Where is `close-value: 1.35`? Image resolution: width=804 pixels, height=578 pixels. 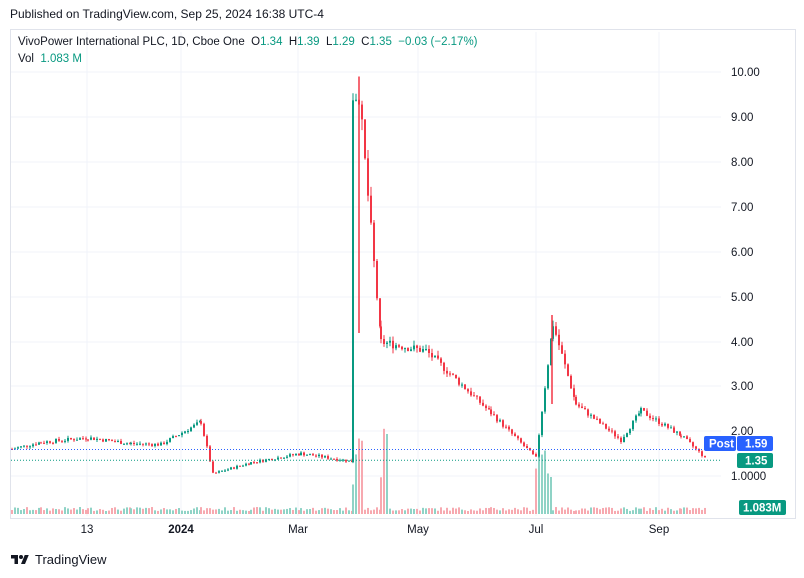
close-value: 1.35 is located at coordinates (380, 42).